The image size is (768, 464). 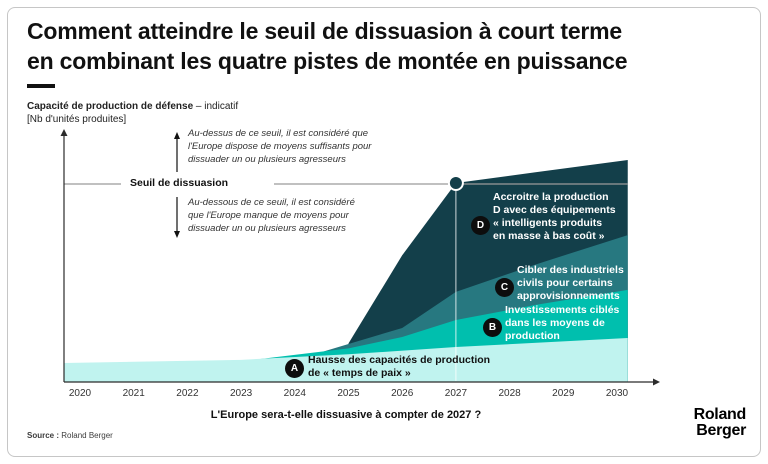 What do you see at coordinates (187, 393) in the screenshot?
I see `x-tick-label-2022: 2022` at bounding box center [187, 393].